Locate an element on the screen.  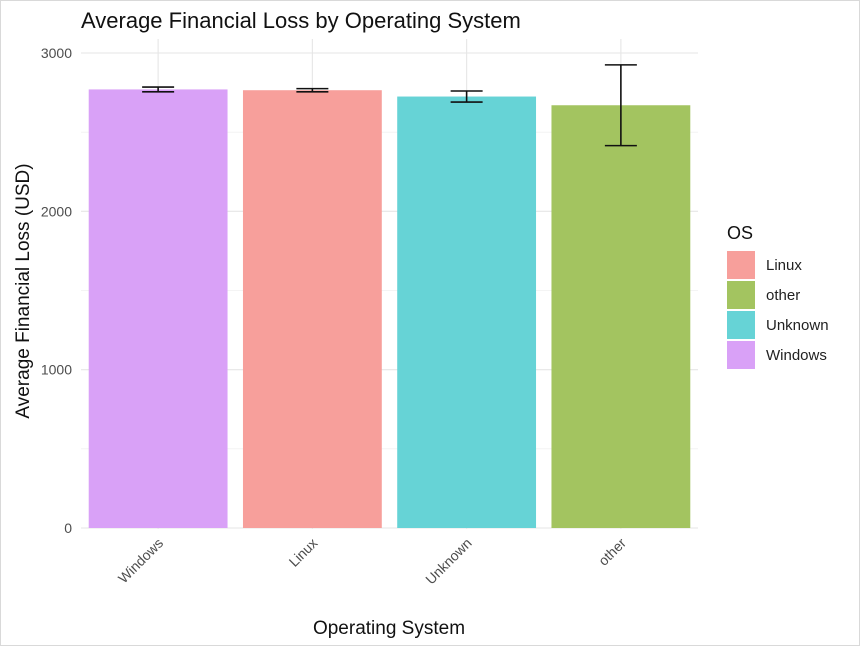
legend-label: Linux is located at coordinates (784, 265).